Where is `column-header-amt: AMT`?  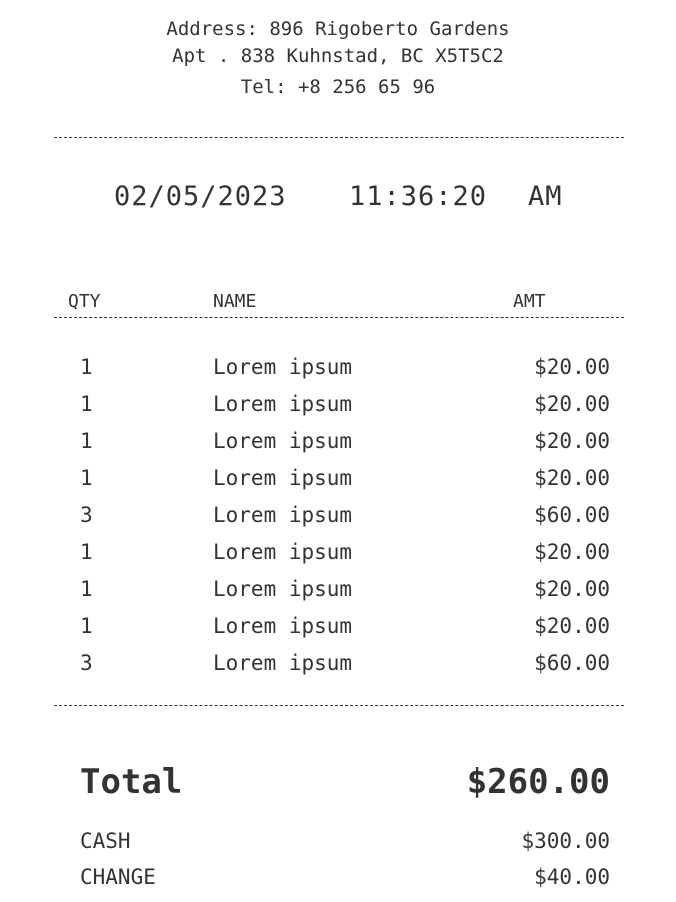 column-header-amt: AMT is located at coordinates (529, 301).